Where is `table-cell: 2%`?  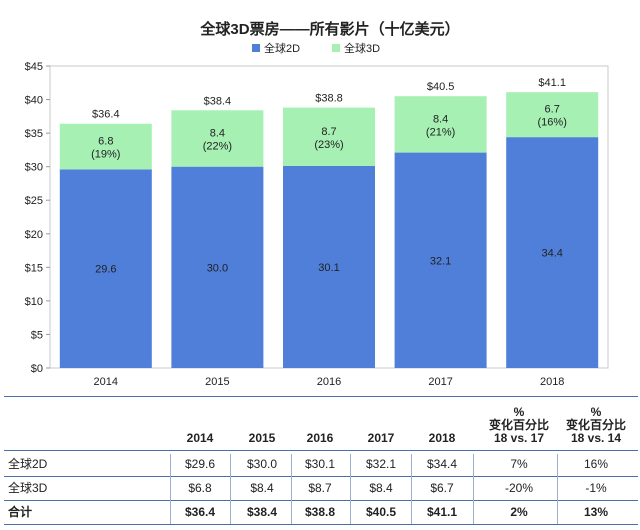
table-cell: 2% is located at coordinates (519, 512).